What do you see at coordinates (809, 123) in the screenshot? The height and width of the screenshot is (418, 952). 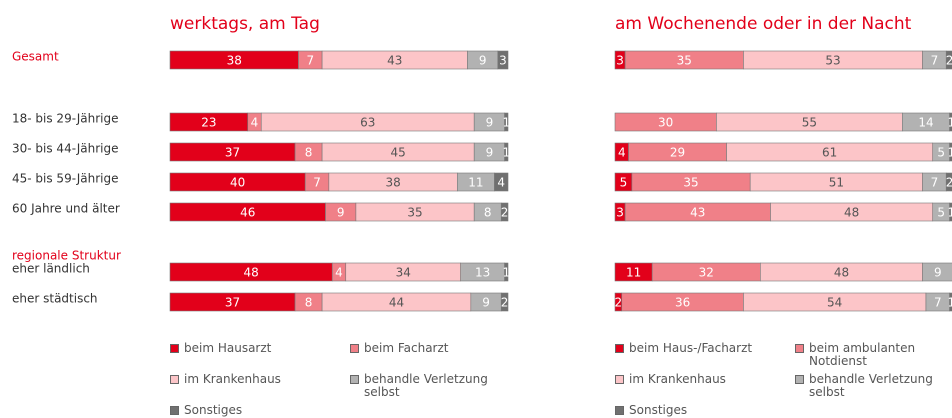 I see `value-label: 55` at bounding box center [809, 123].